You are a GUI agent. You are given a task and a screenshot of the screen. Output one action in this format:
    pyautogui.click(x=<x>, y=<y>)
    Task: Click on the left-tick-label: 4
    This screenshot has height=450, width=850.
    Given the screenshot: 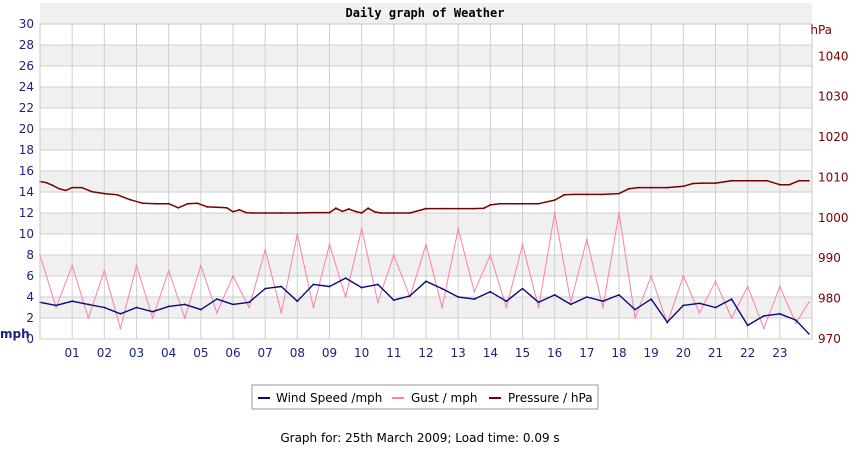 What is the action you would take?
    pyautogui.click(x=30, y=297)
    